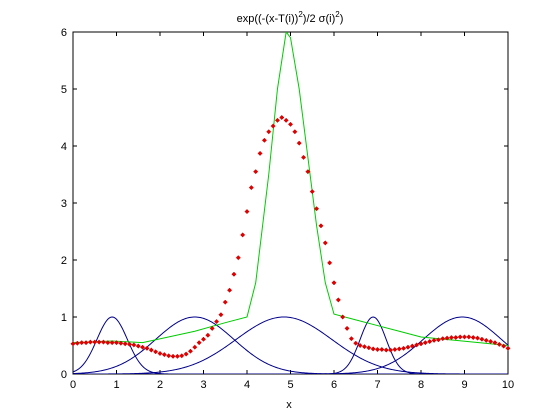  Describe the element at coordinates (290, 17) in the screenshot. I see `chart-title: exp((-(x-T(i))2)/2 σ(i)2)` at that location.